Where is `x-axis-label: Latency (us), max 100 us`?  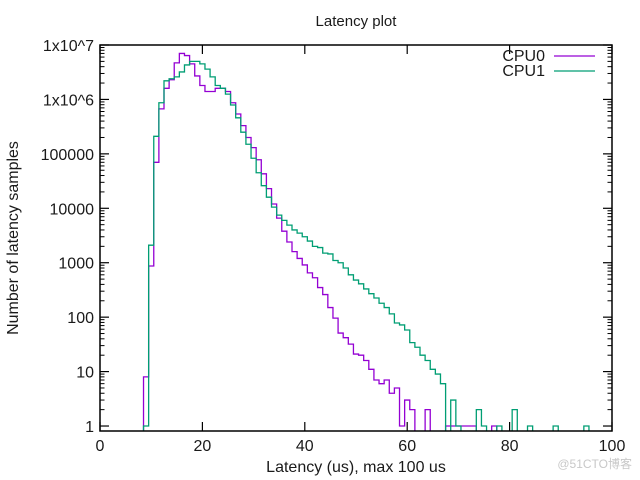
x-axis-label: Latency (us), max 100 us is located at coordinates (356, 467).